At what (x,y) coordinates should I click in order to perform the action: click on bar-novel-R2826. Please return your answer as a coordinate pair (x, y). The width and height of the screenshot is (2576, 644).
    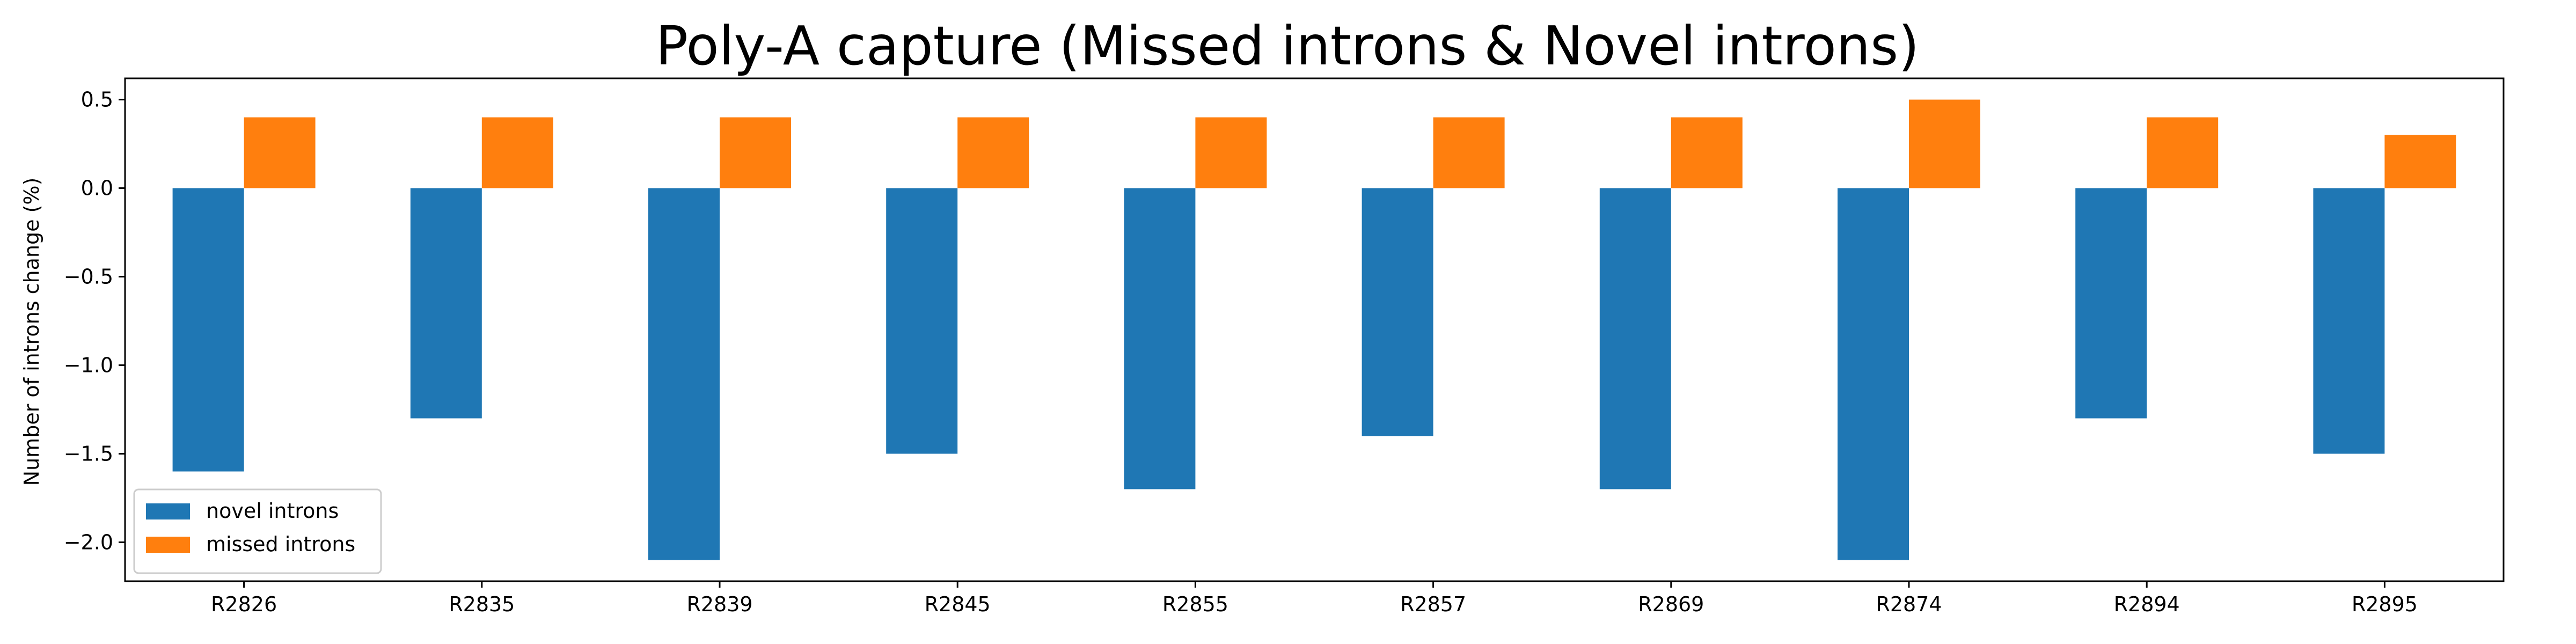
    Looking at the image, I should click on (208, 330).